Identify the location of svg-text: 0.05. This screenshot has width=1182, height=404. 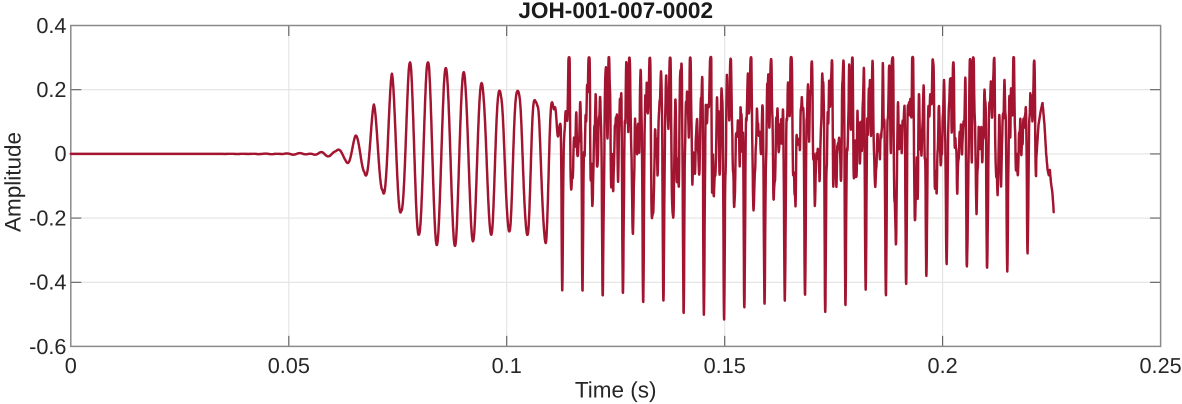
(289, 365).